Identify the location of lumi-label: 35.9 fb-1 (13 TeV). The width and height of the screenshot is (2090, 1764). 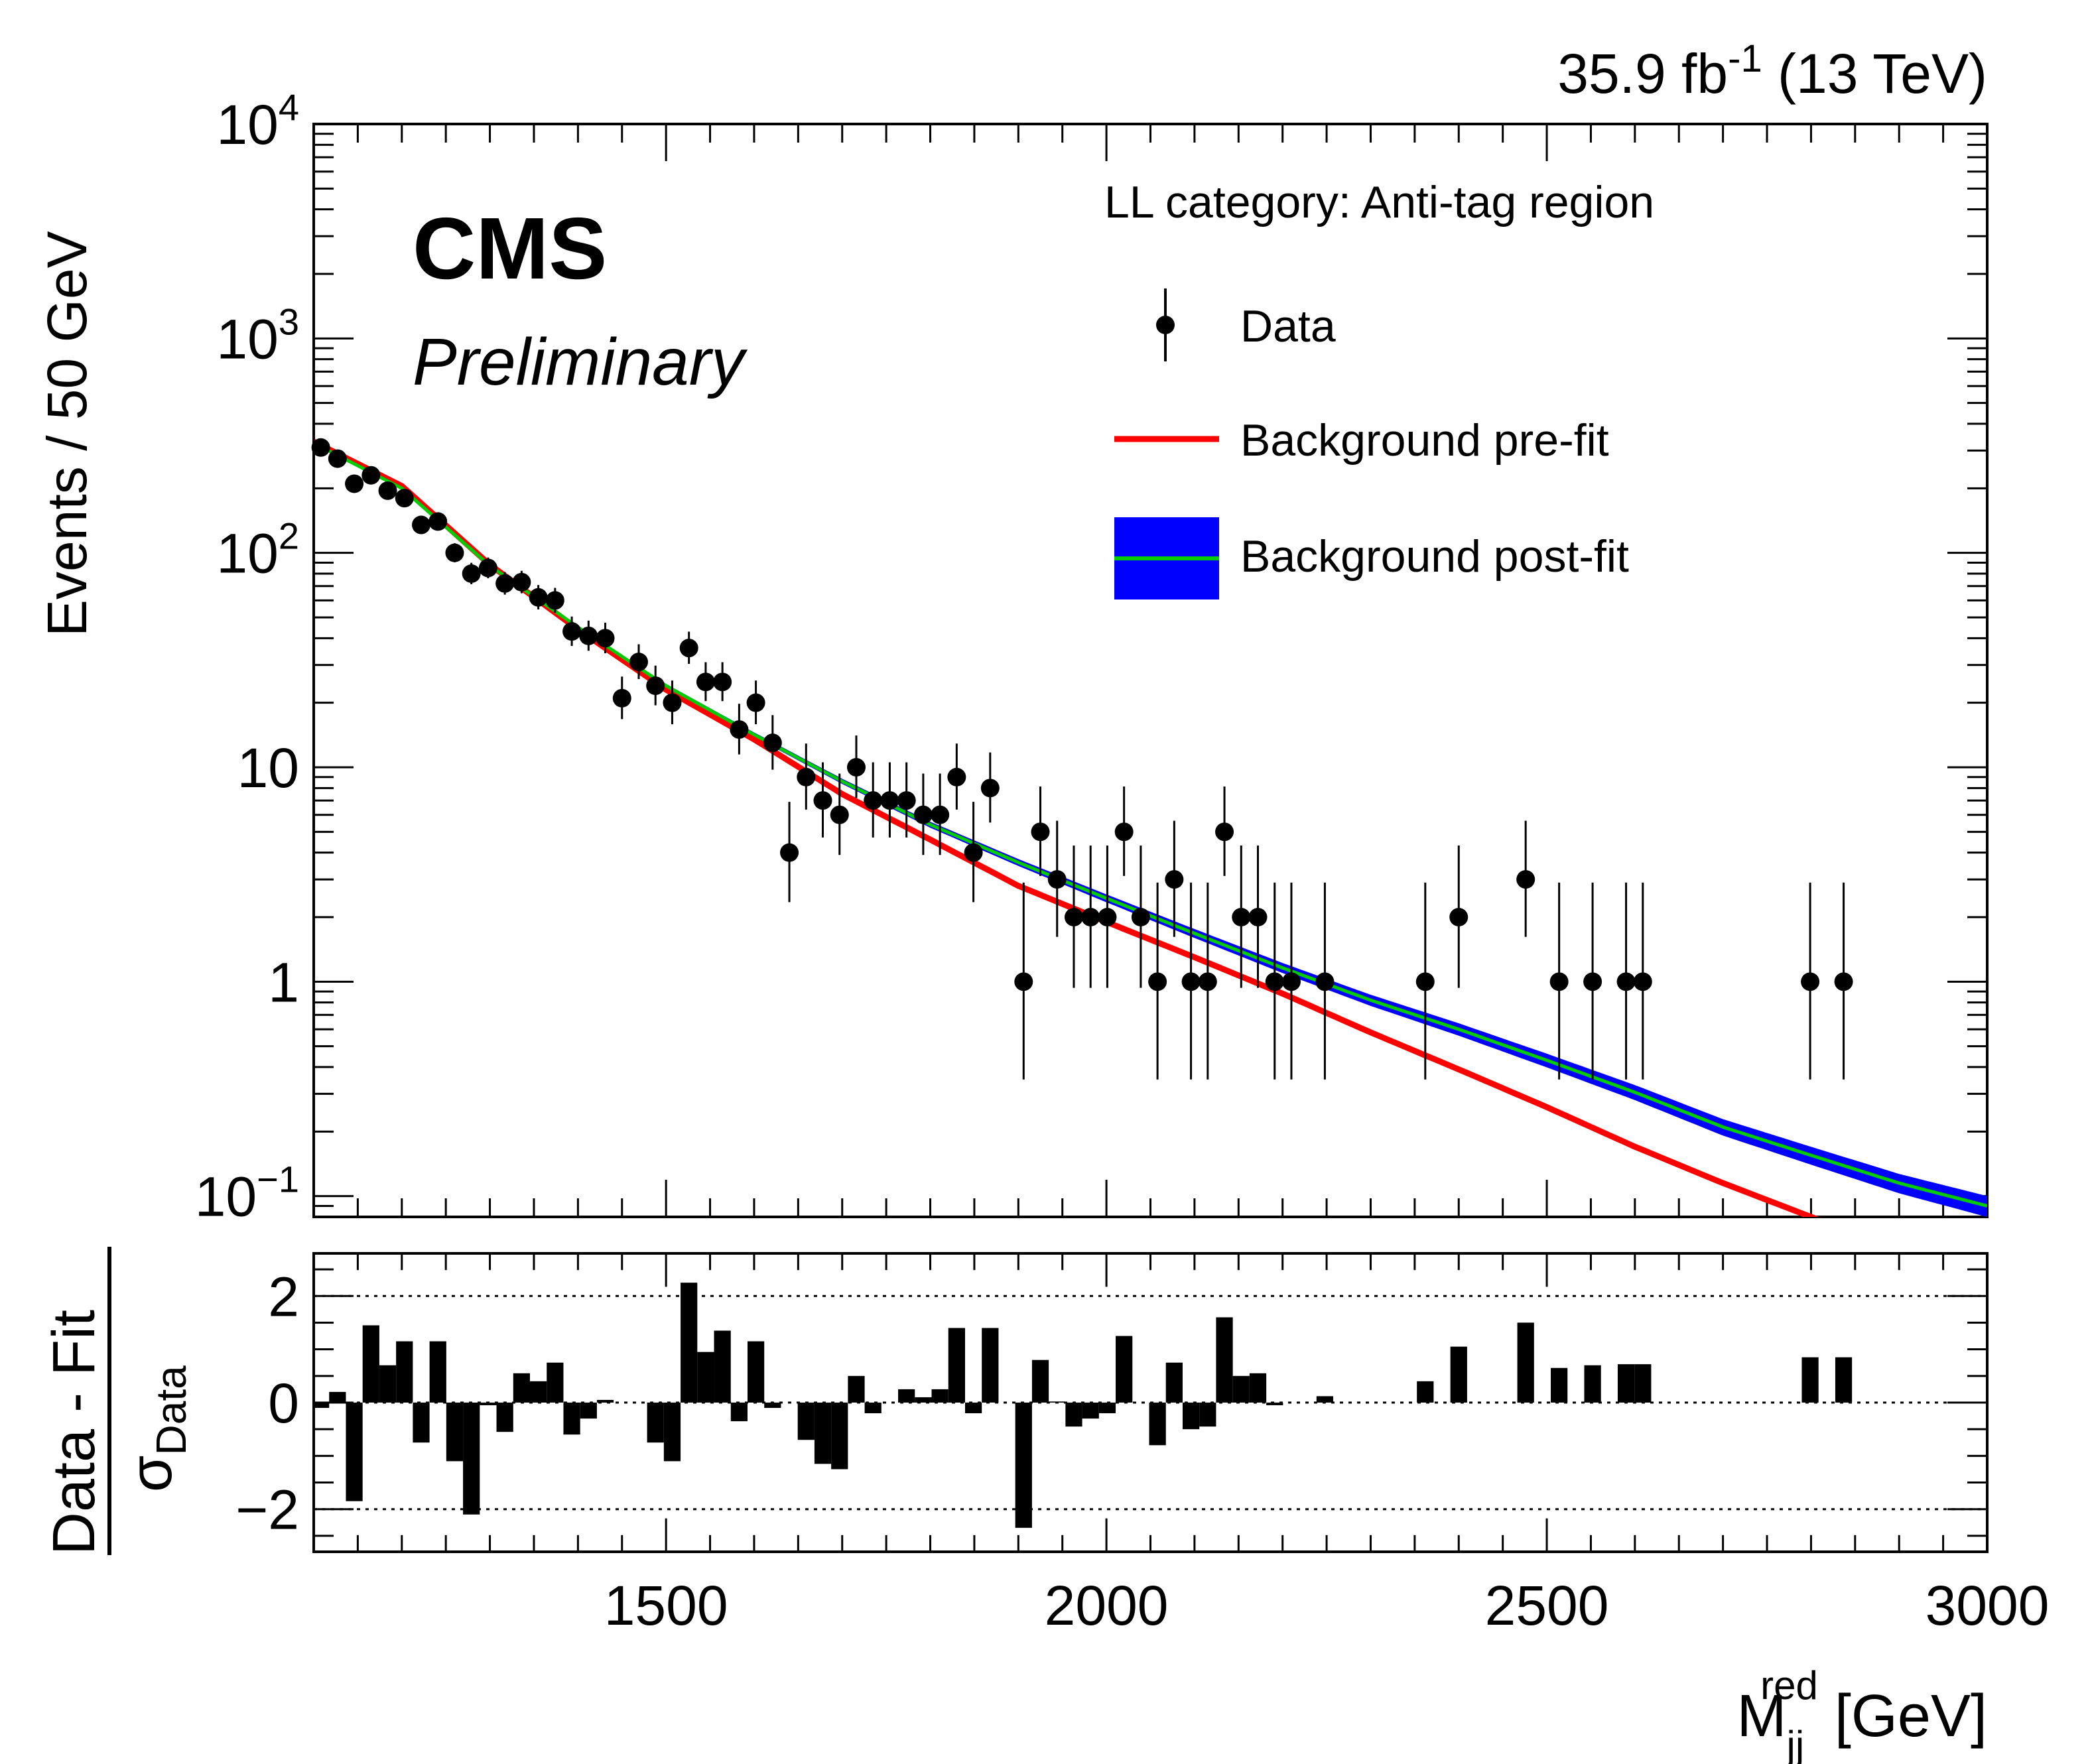
(1772, 71).